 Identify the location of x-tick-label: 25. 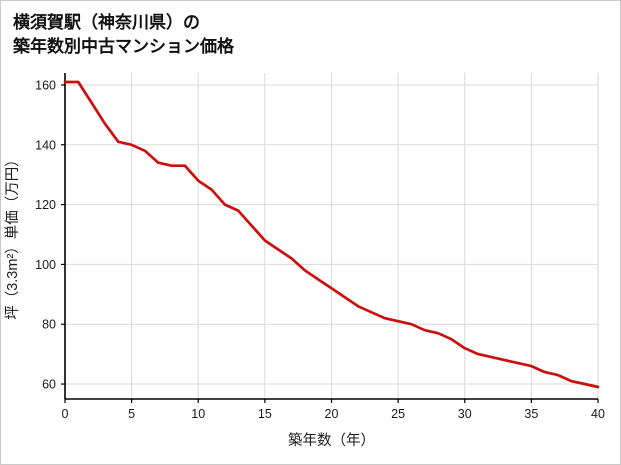
(398, 414).